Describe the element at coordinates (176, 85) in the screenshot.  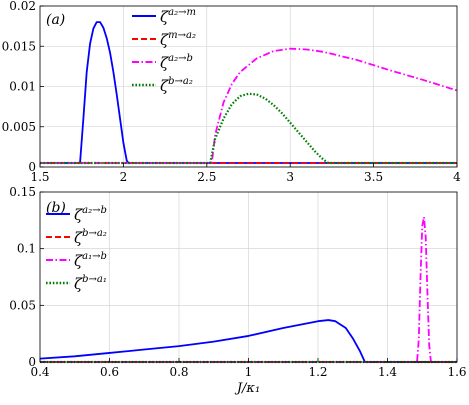
I see `legend-entry-3: ζb→a₂` at that location.